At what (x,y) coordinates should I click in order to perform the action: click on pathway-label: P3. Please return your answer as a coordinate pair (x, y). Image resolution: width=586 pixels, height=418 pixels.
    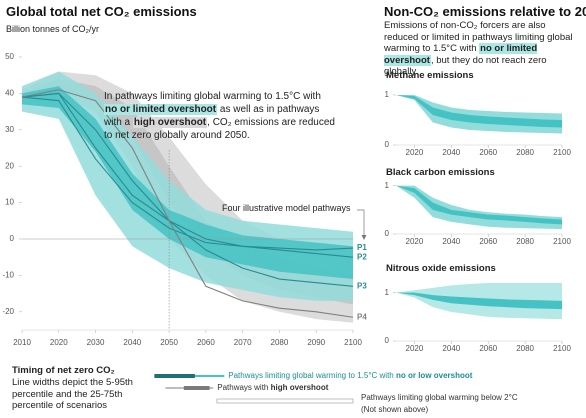
    Looking at the image, I should click on (362, 285).